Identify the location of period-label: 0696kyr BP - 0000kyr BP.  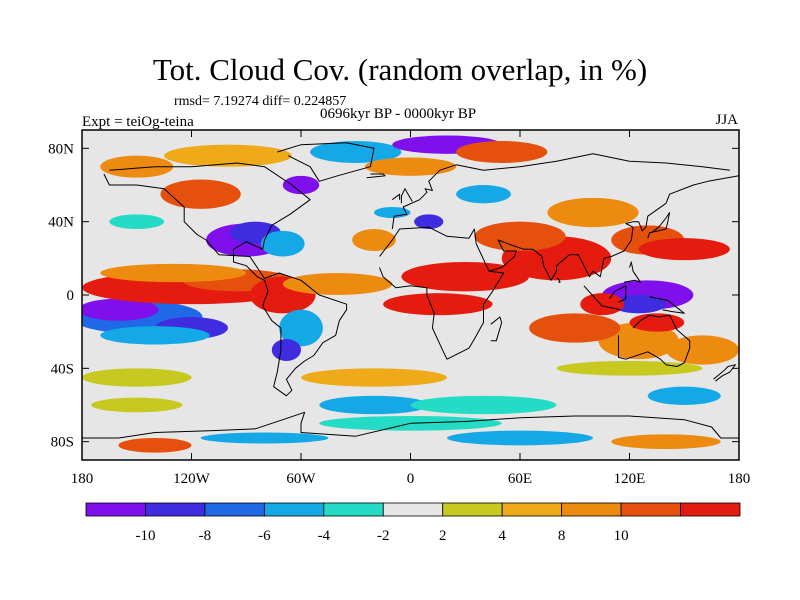
(398, 114).